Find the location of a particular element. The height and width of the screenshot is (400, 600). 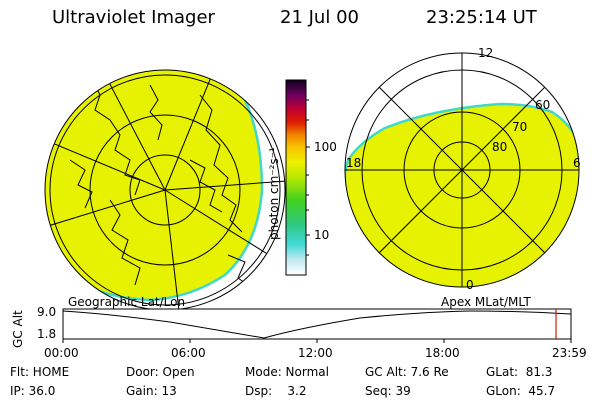

mlat-label-70: 70 is located at coordinates (520, 127).